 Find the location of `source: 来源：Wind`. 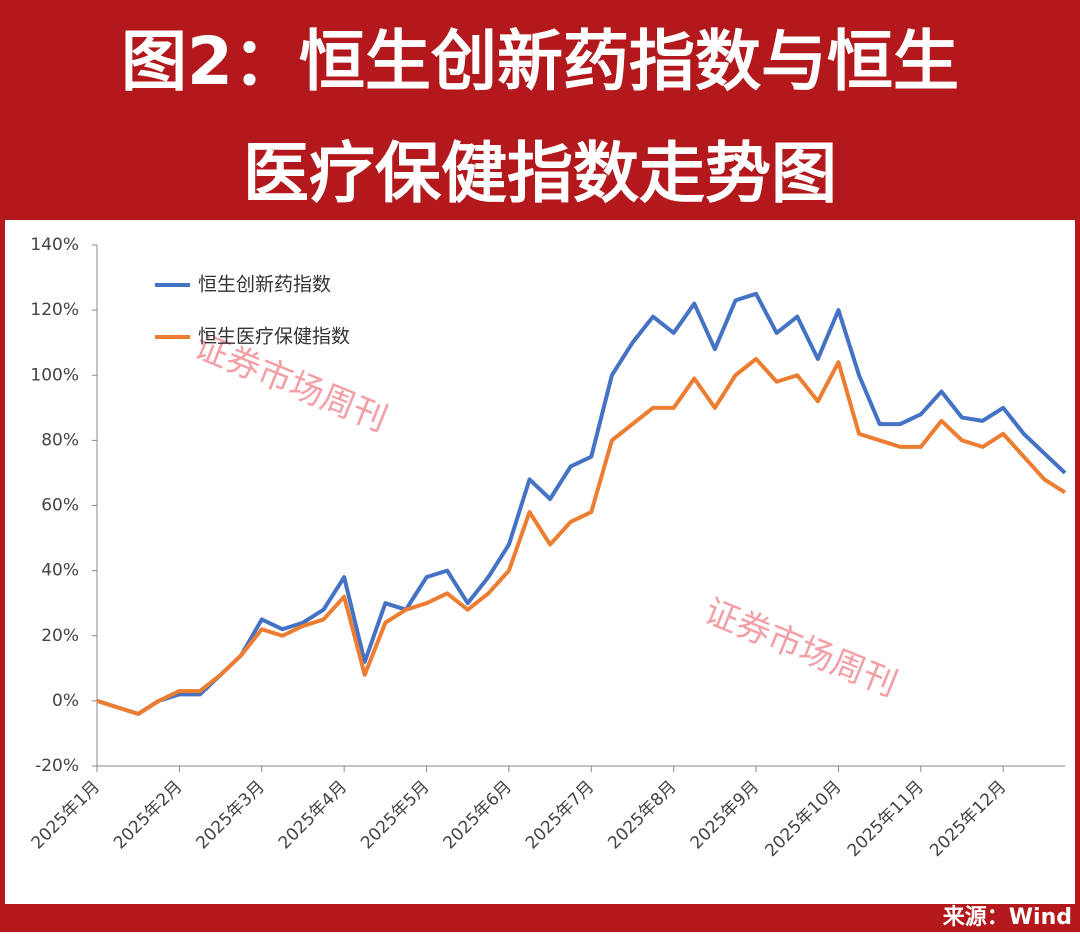

source: 来源：Wind is located at coordinates (1007, 917).